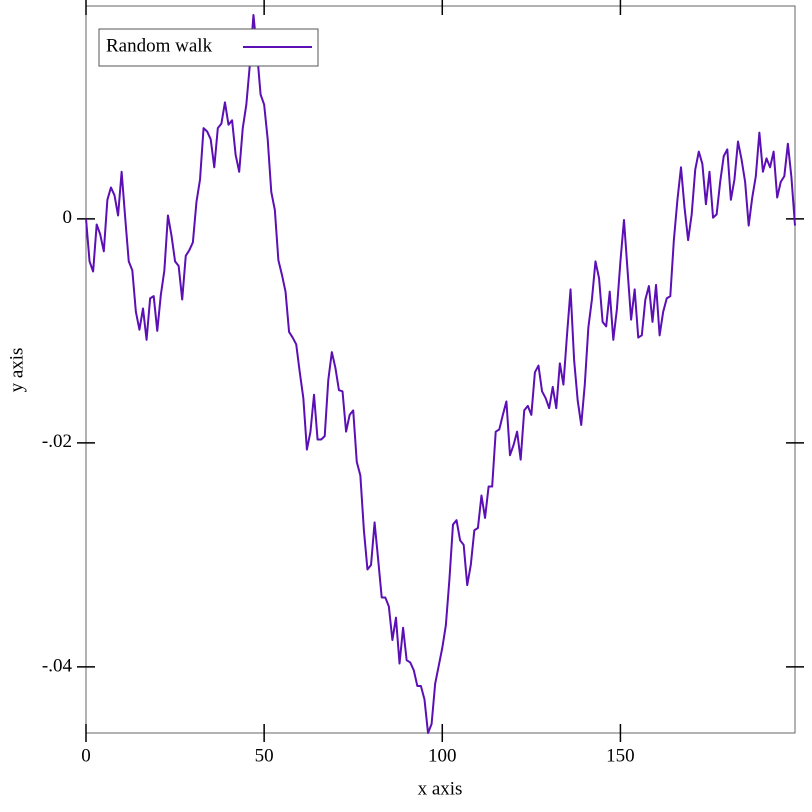  Describe the element at coordinates (159, 45) in the screenshot. I see `legend-label: Random walk` at that location.